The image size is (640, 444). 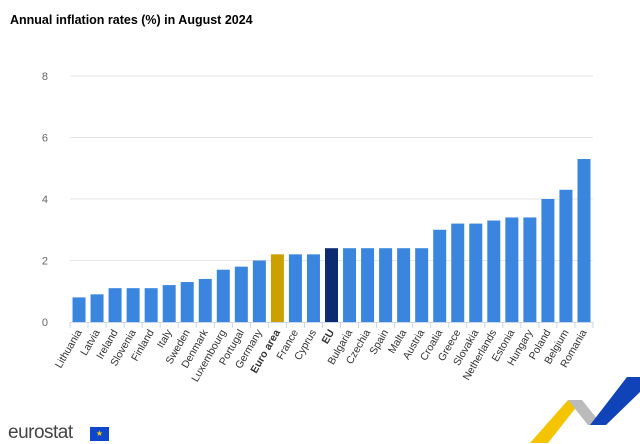 I want to click on x-tick-label: Spain, so click(x=379, y=341).